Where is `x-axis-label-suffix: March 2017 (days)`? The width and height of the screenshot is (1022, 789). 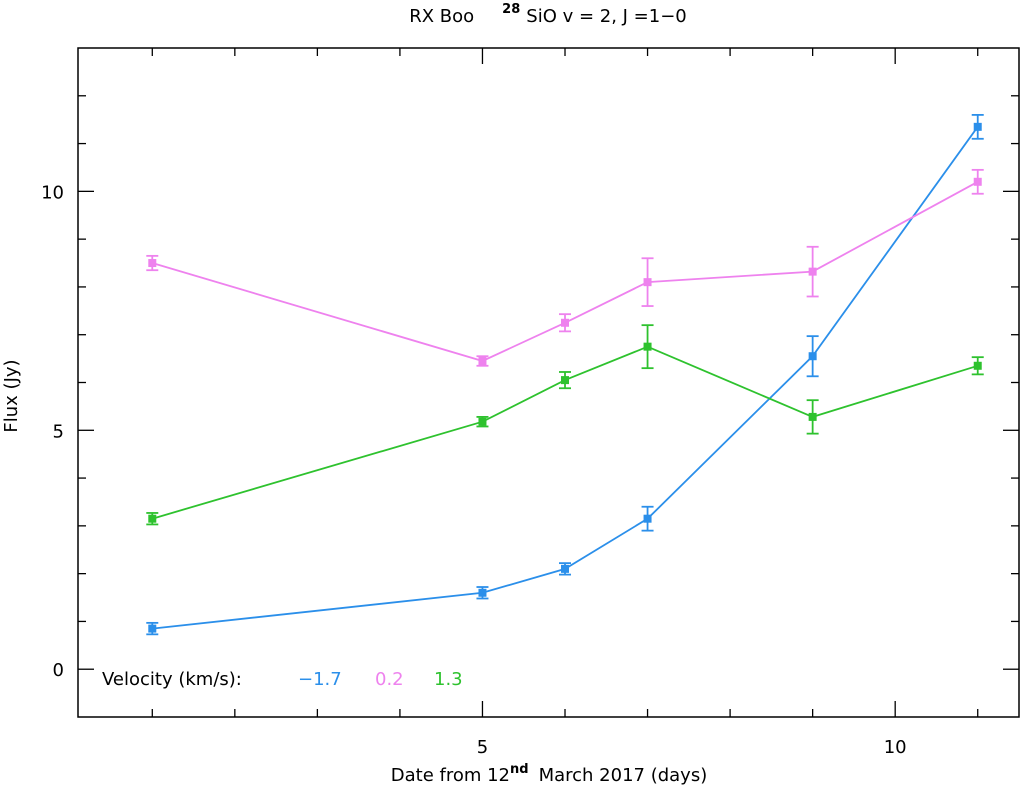 x-axis-label-suffix: March 2017 (days) is located at coordinates (623, 775).